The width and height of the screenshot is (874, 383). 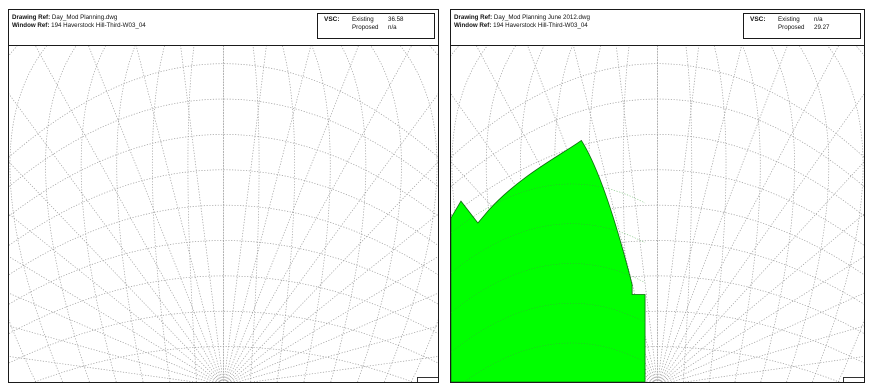 What do you see at coordinates (822, 27) in the screenshot?
I see `proposed-value: 29.27` at bounding box center [822, 27].